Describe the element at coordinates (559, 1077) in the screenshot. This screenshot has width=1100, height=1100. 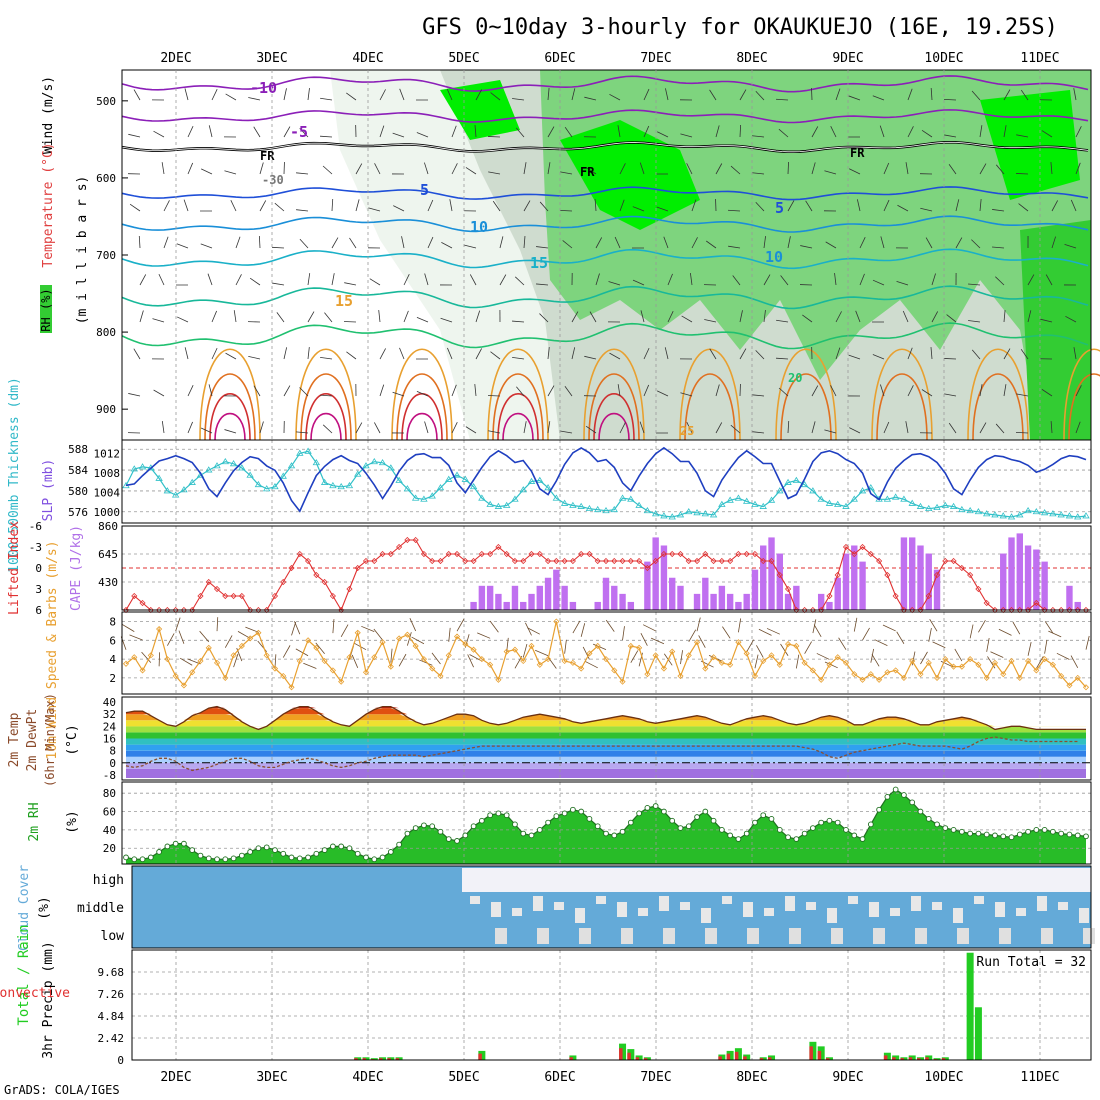
I see `date-label-bottom: 6DEC` at that location.